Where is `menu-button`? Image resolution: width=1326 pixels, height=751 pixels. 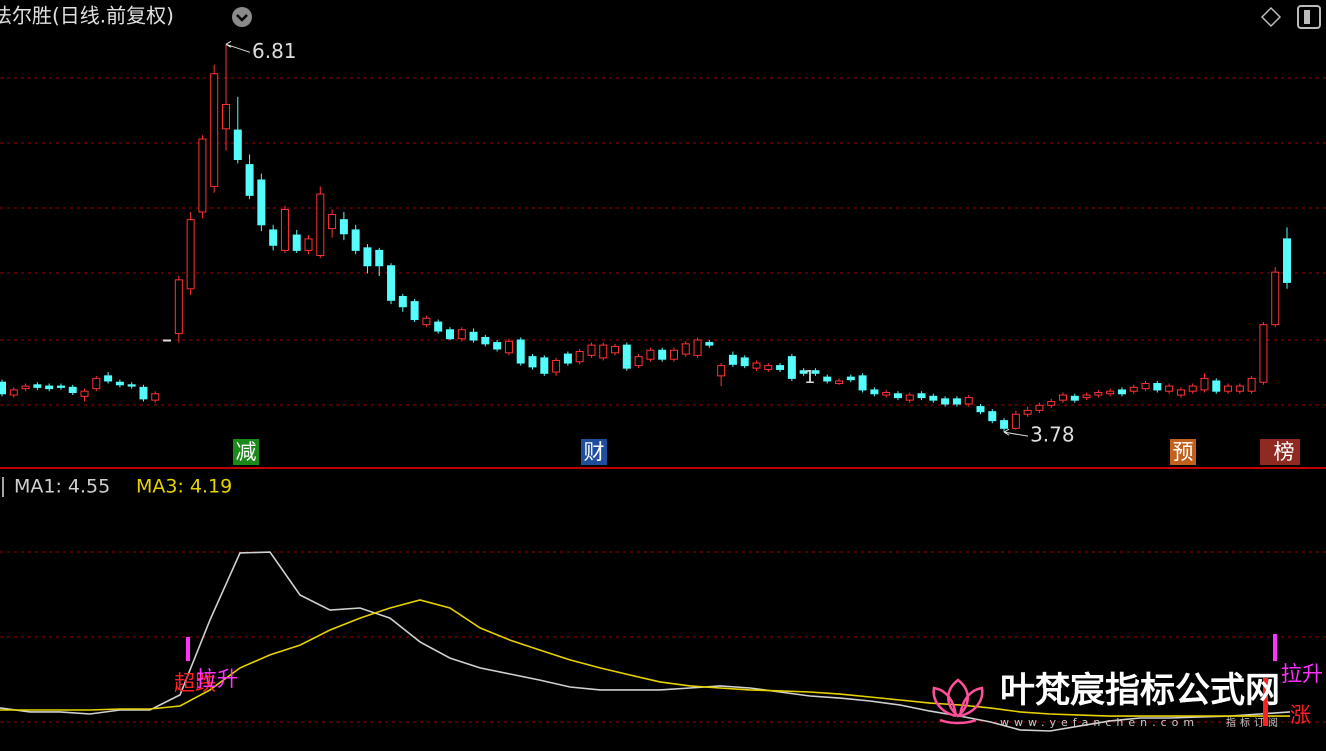
menu-button is located at coordinates (242, 17).